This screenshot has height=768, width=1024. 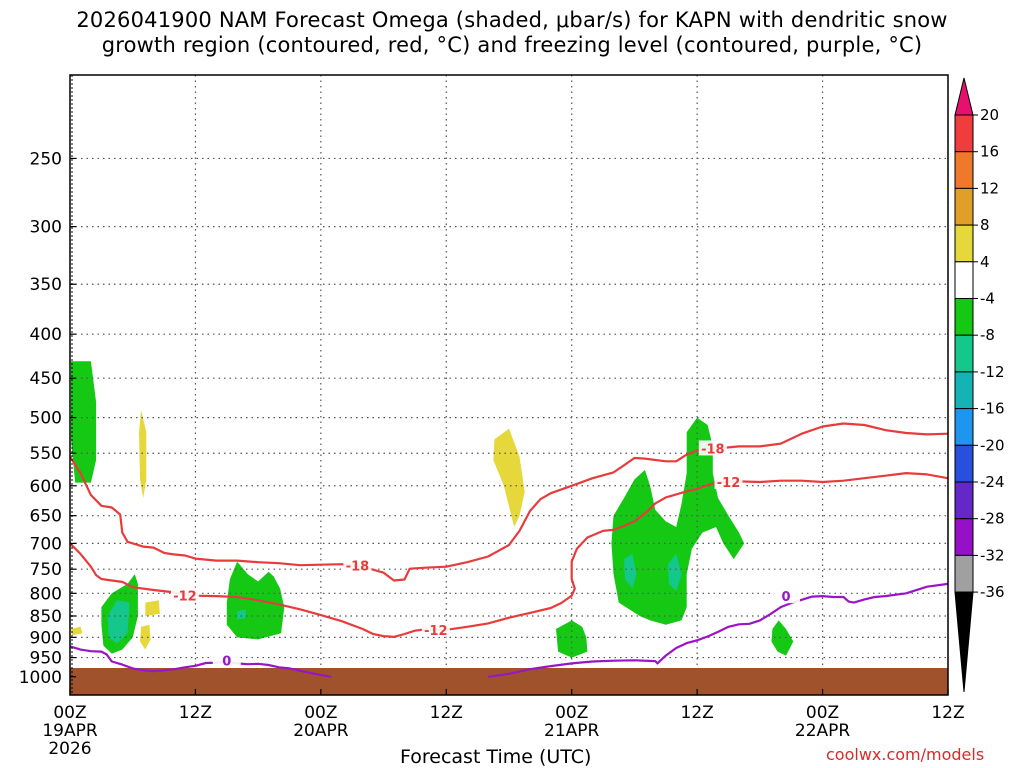 I want to click on y-tick-label: 950, so click(x=46, y=659).